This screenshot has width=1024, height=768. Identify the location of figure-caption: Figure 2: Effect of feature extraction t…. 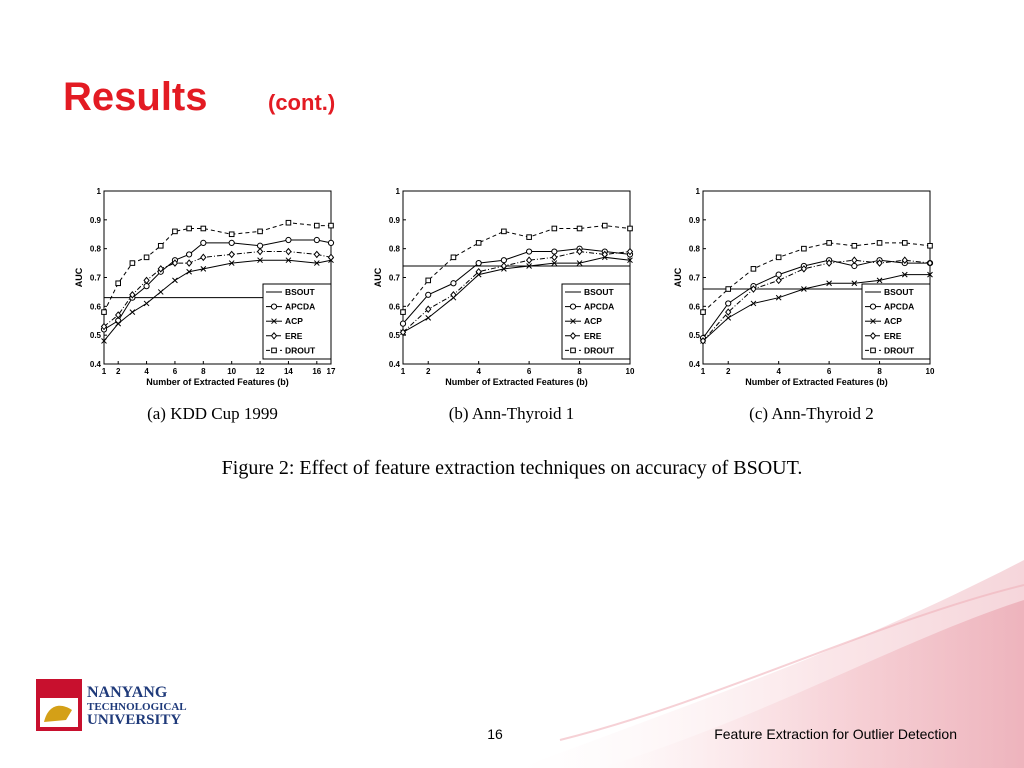
(512, 468).